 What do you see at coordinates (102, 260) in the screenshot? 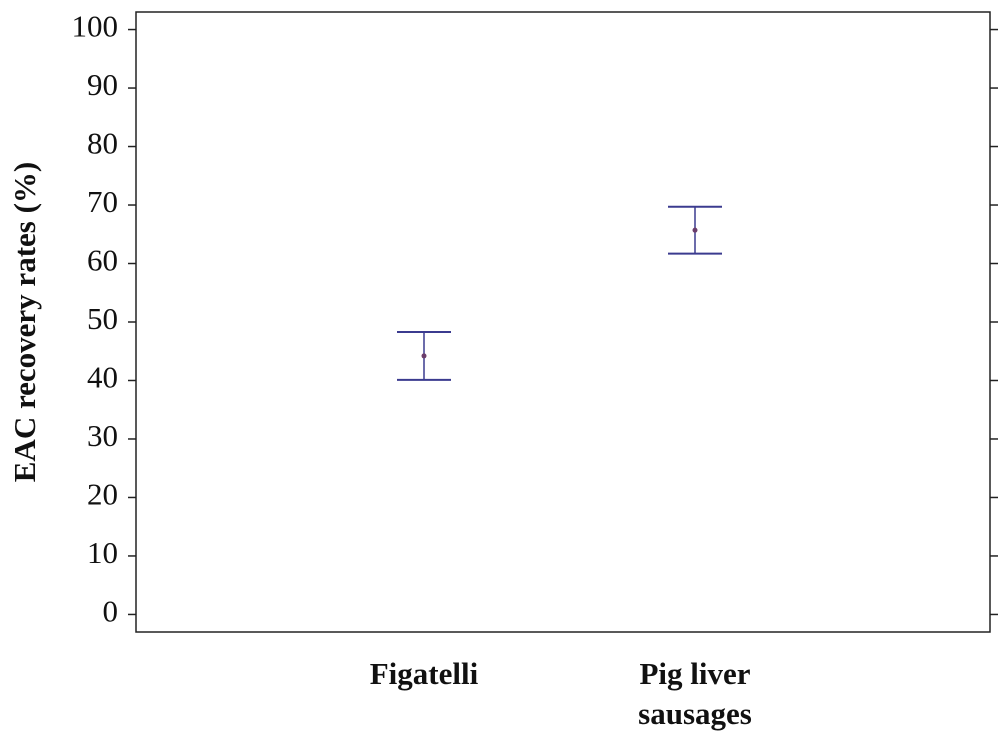
I see `y-tick-label: 60` at bounding box center [102, 260].